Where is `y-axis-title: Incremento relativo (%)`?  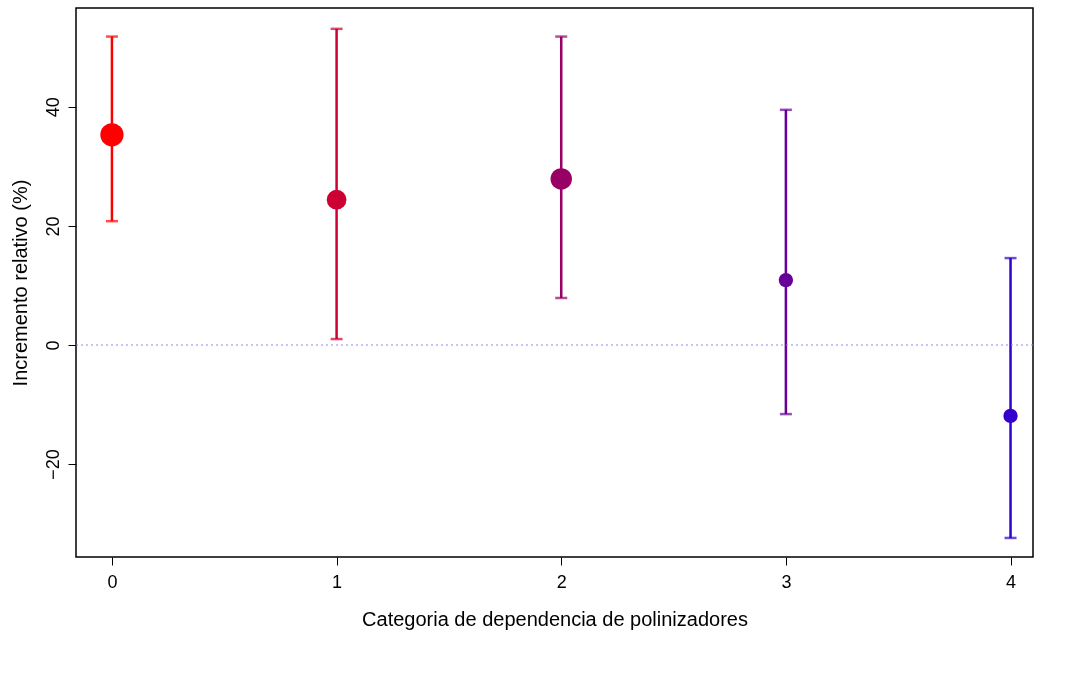
y-axis-title: Incremento relativo (%) is located at coordinates (19, 283).